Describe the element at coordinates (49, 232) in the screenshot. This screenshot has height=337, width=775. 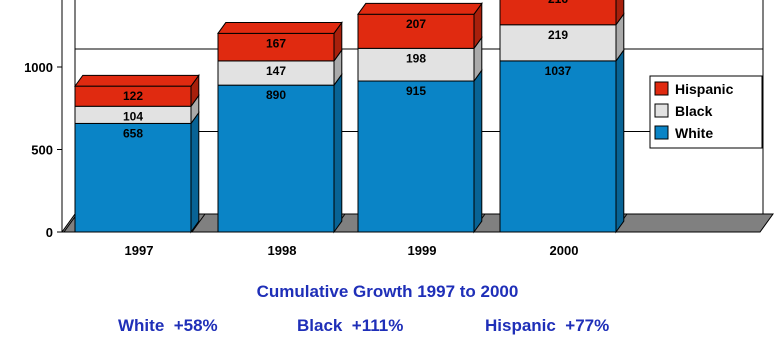
I see `y-tick-label-0: 0` at that location.